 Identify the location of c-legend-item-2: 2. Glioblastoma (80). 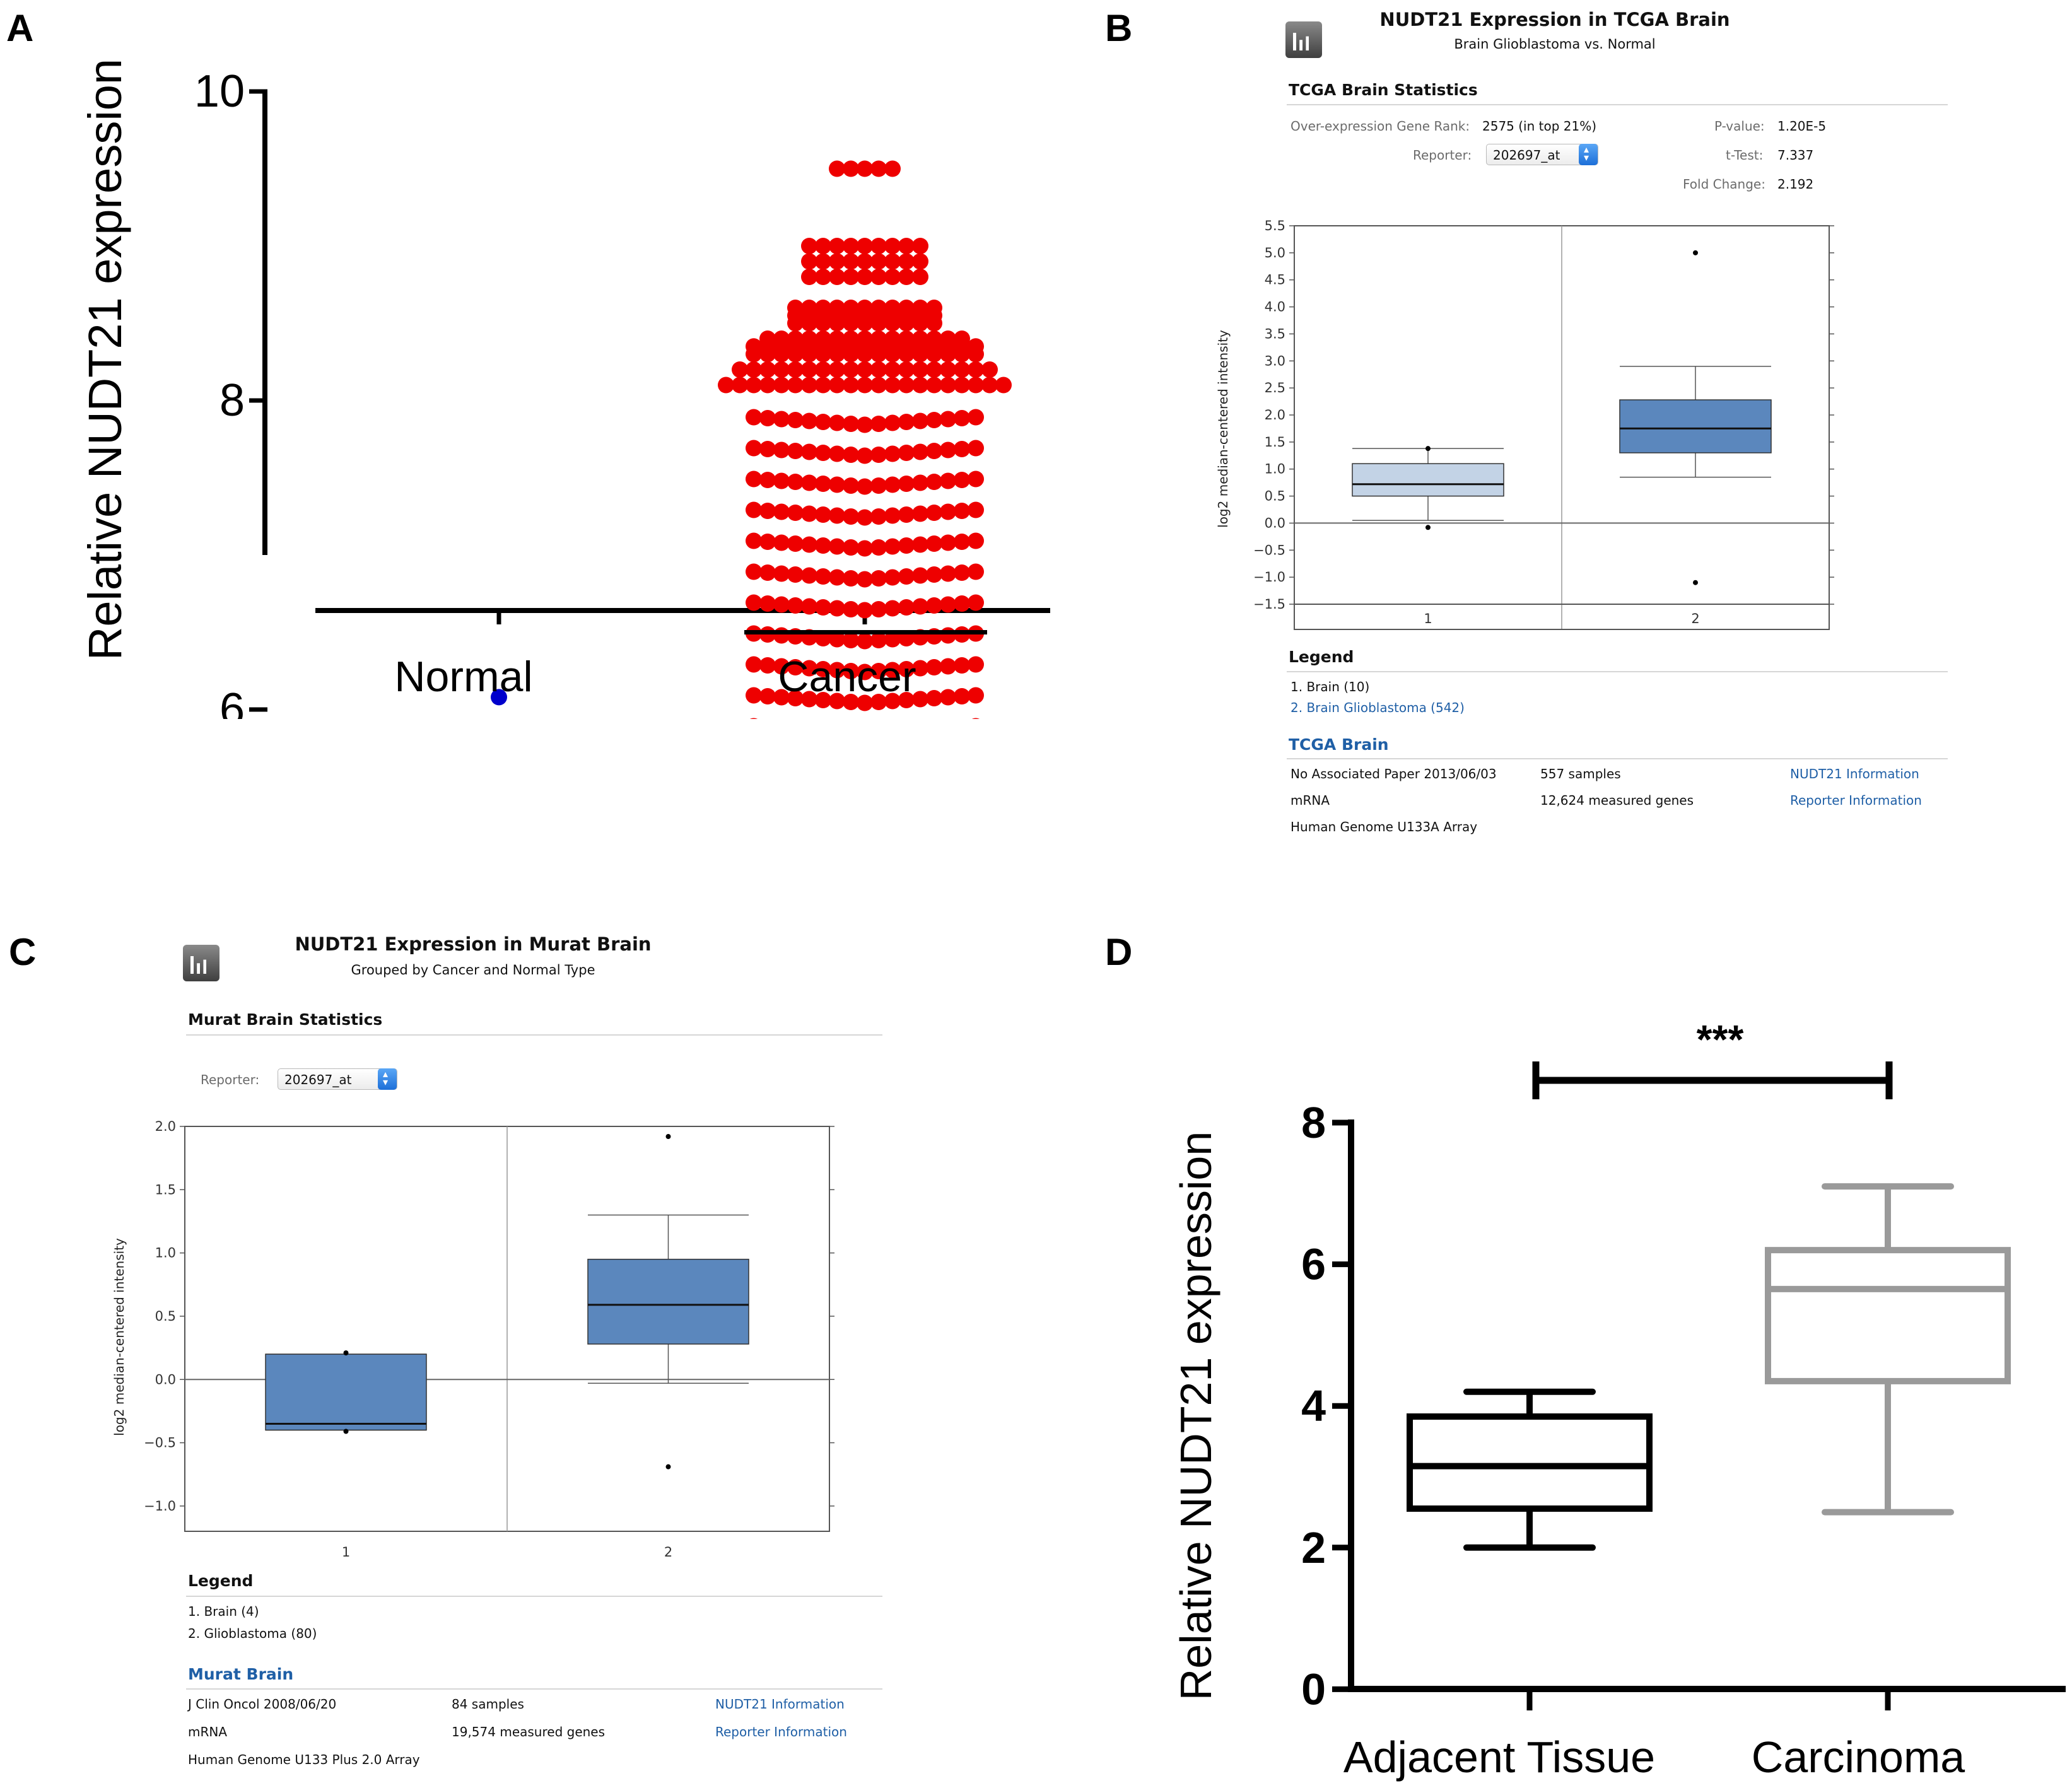
(252, 1633).